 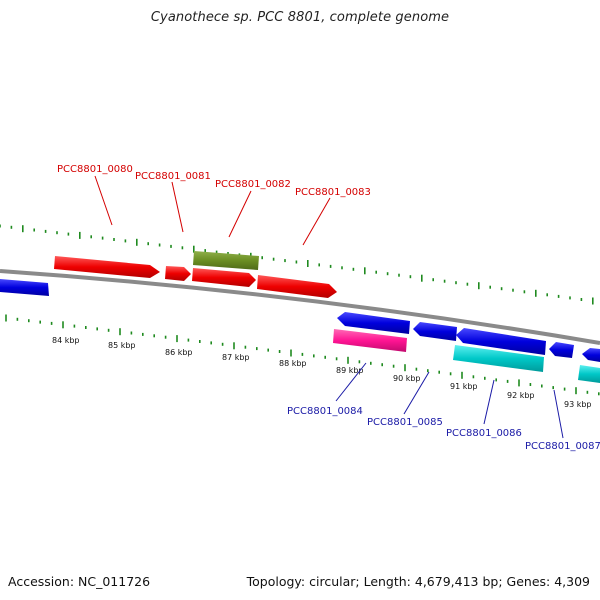 I want to click on gene-label: PCC8801_0087, so click(x=562, y=446).